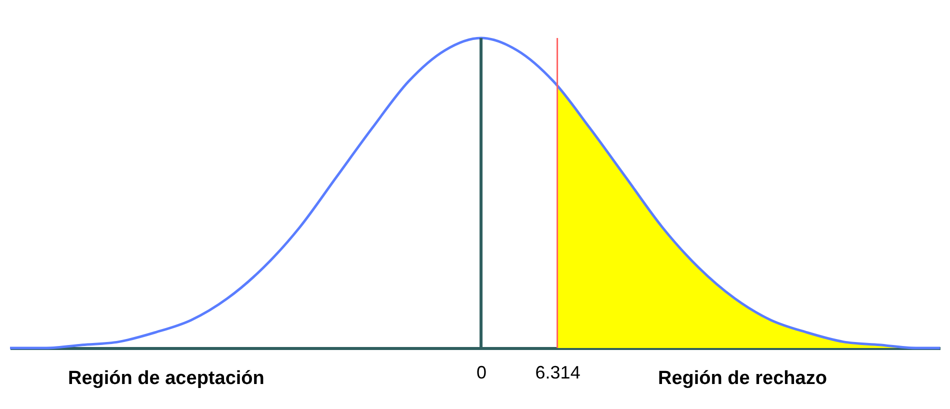  I want to click on text: Región de rechazo, so click(742, 379).